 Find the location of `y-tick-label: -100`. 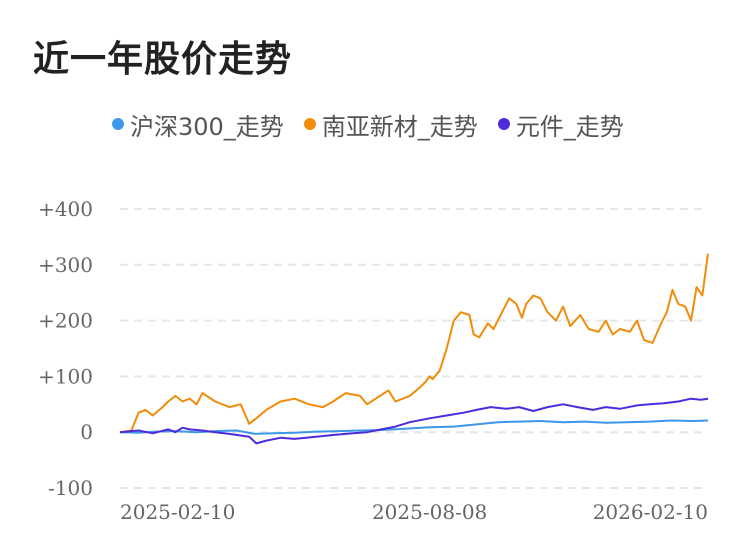

y-tick-label: -100 is located at coordinates (70, 488).